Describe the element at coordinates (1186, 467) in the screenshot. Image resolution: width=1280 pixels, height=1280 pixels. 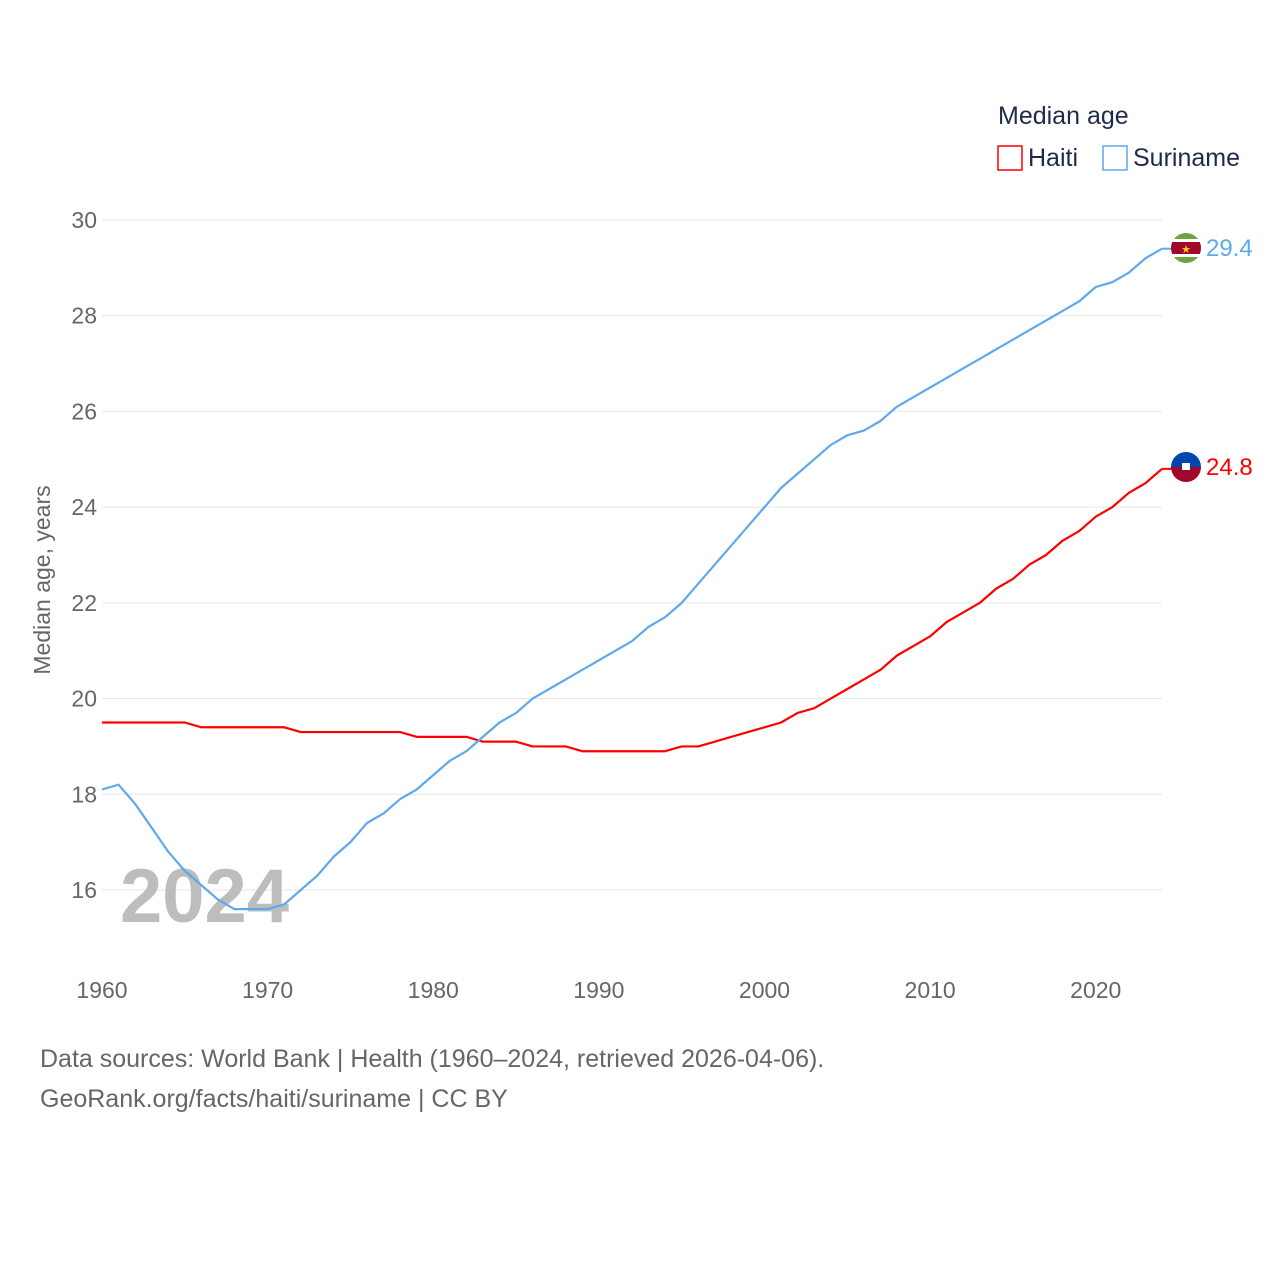
I see `haiti-flag-icon` at that location.